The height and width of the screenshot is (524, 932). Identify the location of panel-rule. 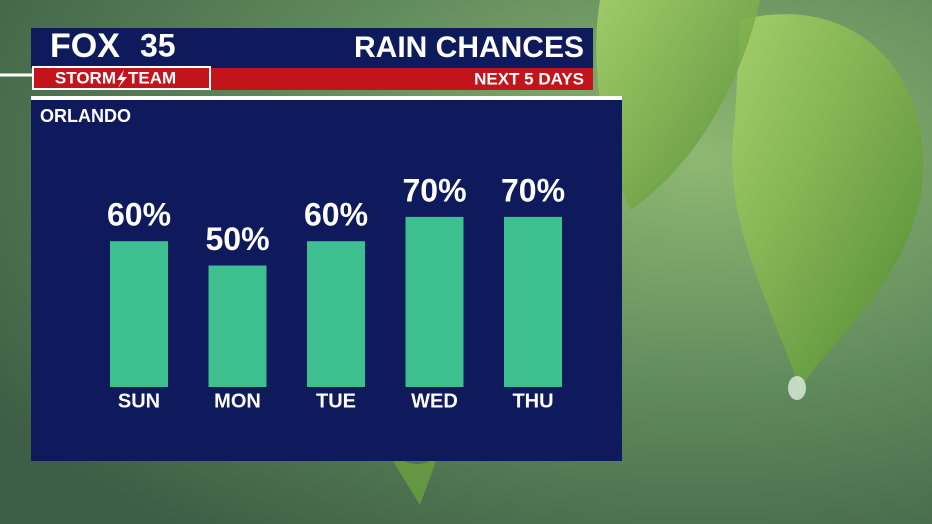
(326, 98).